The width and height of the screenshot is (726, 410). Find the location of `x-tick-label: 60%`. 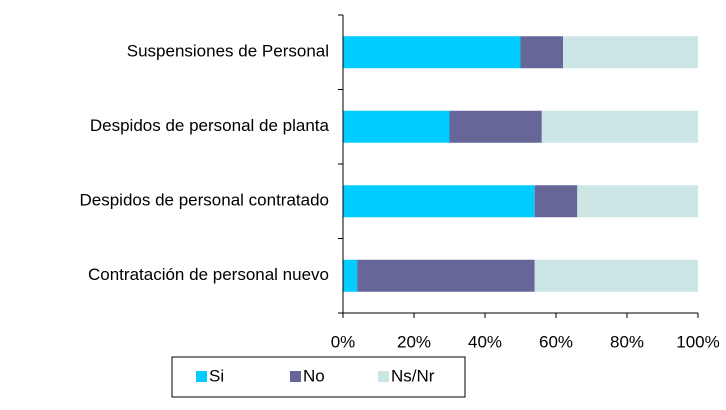

x-tick-label: 60% is located at coordinates (556, 341).